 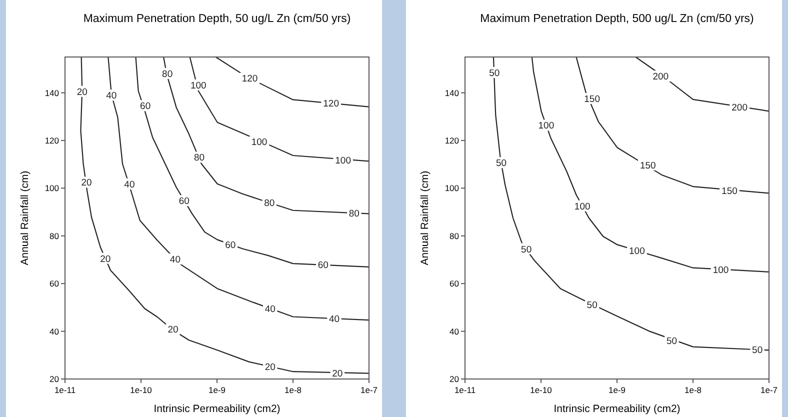 I want to click on annotation: 200, so click(x=740, y=108).